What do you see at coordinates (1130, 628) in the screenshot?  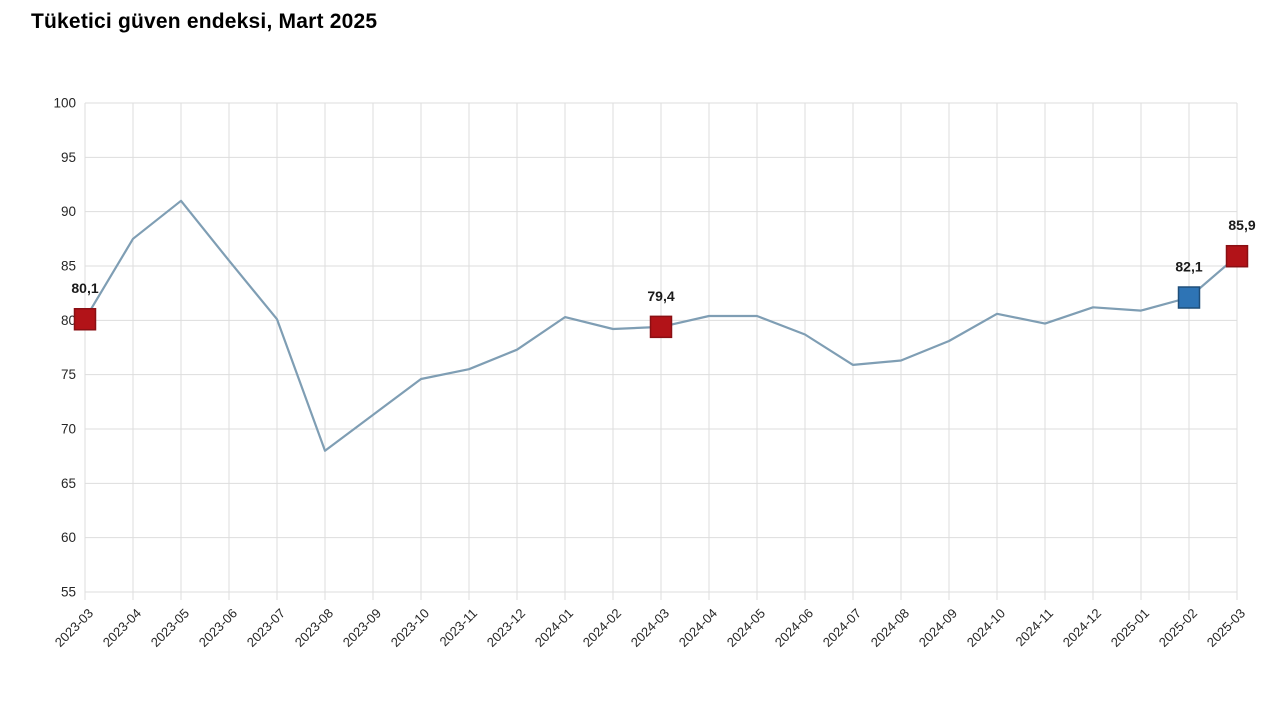 I see `svg-text: 2025-01` at bounding box center [1130, 628].